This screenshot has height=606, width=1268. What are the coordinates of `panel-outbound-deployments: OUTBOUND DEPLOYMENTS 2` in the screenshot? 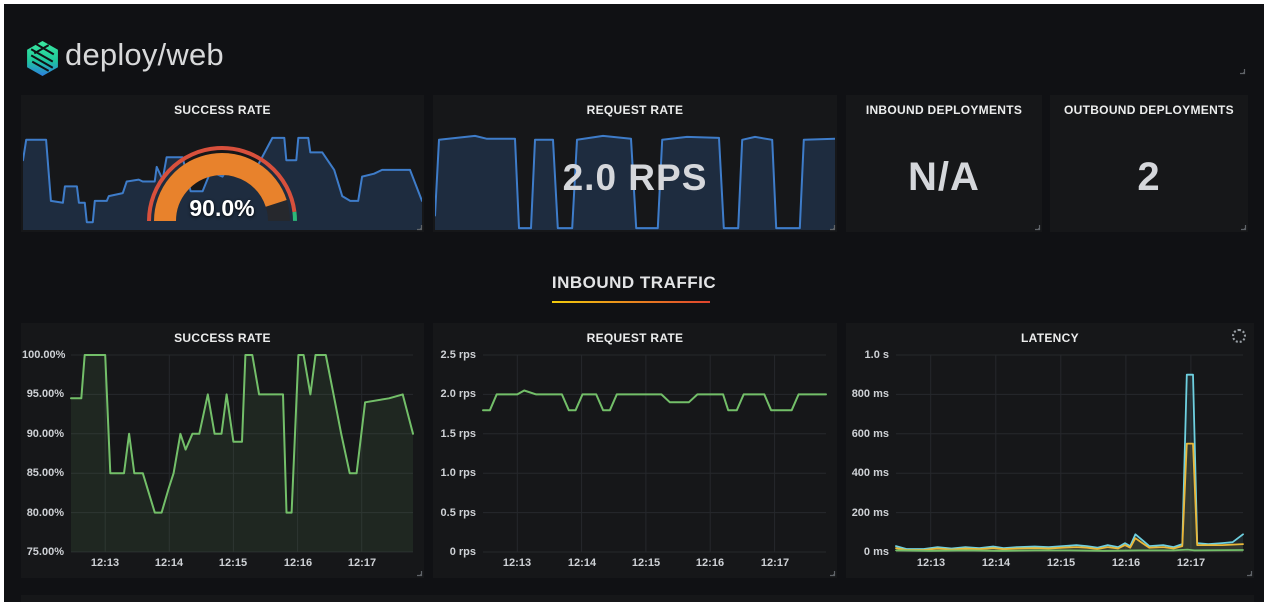 It's located at (1149, 163).